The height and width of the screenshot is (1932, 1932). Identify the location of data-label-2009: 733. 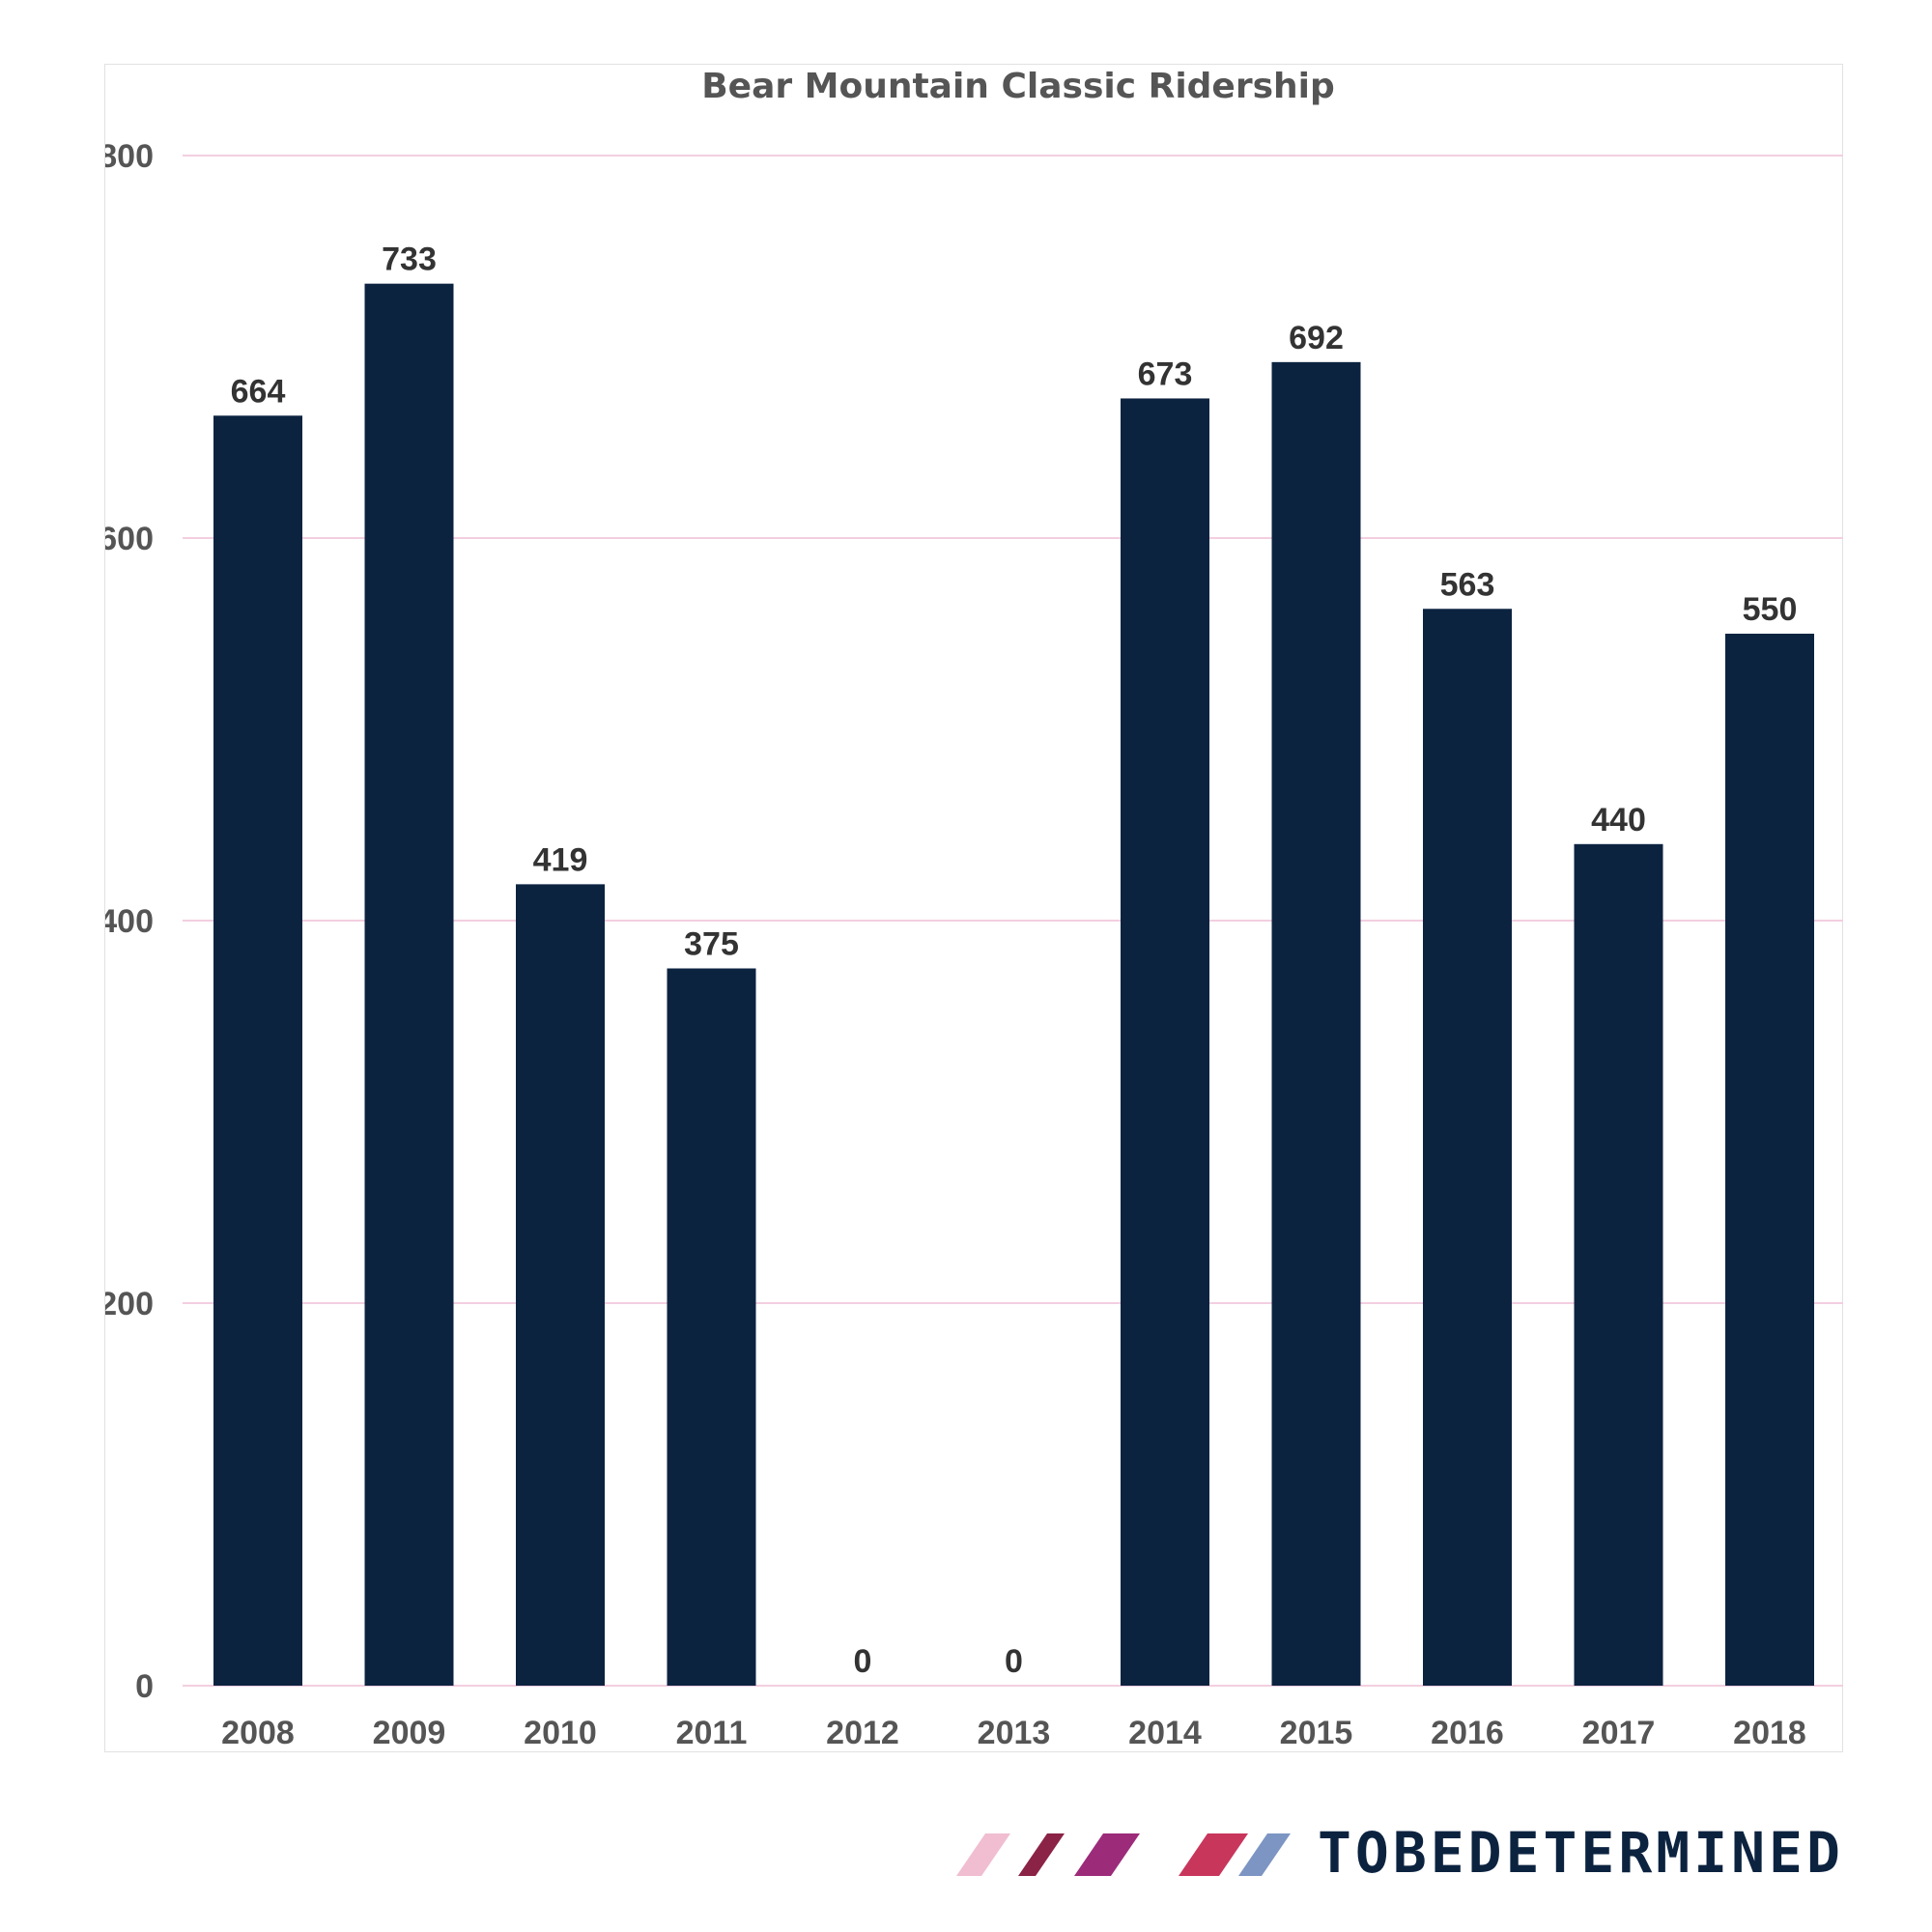
(409, 260).